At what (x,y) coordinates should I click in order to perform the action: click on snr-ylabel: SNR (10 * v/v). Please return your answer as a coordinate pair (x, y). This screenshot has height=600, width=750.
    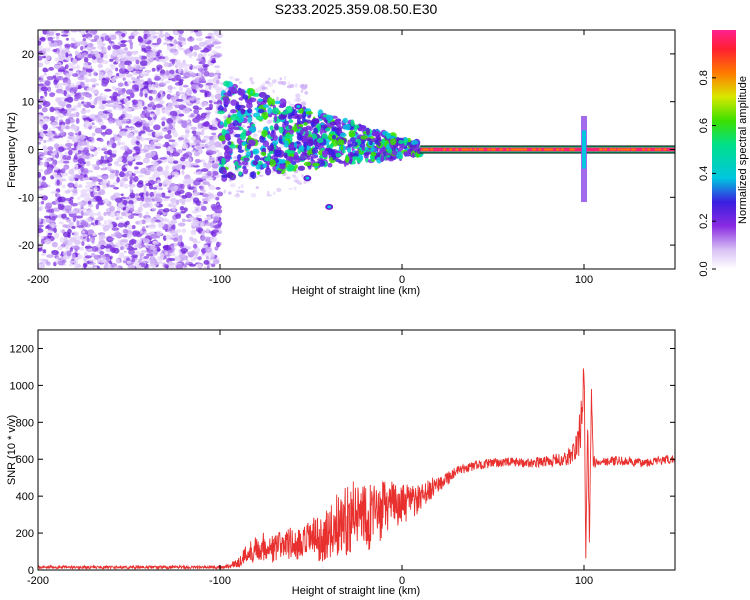
    Looking at the image, I should click on (12, 450).